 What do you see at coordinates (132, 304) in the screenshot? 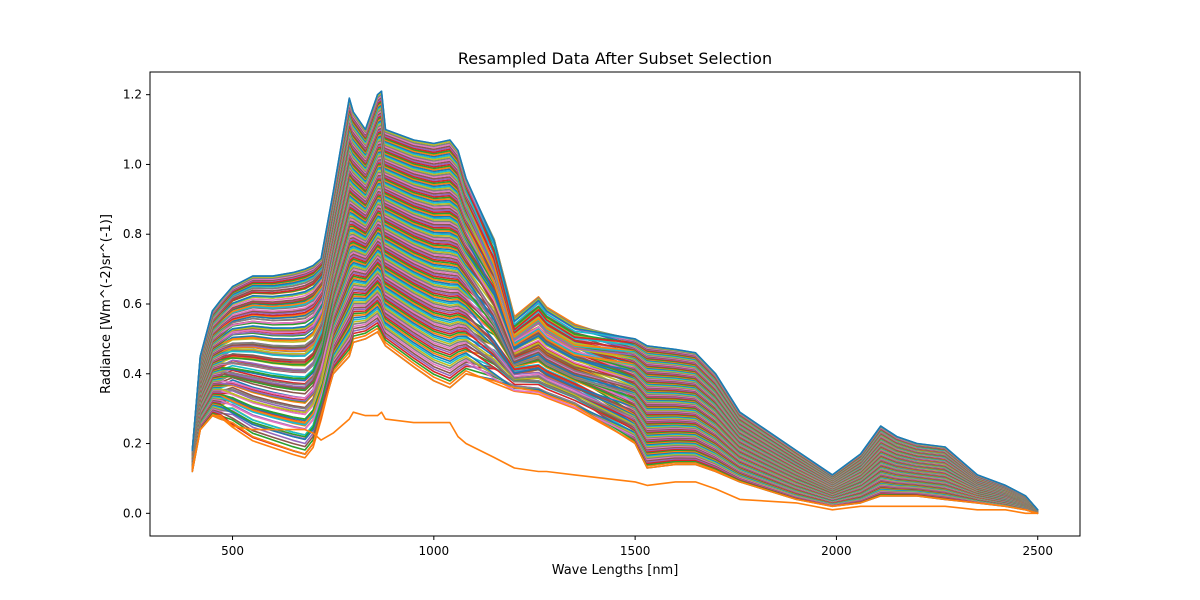
I see `y-tick-label: 0.6` at bounding box center [132, 304].